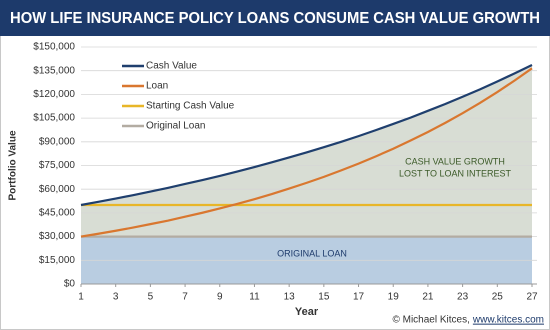 This screenshot has width=550, height=330. I want to click on x-tick-label: 11, so click(254, 297).